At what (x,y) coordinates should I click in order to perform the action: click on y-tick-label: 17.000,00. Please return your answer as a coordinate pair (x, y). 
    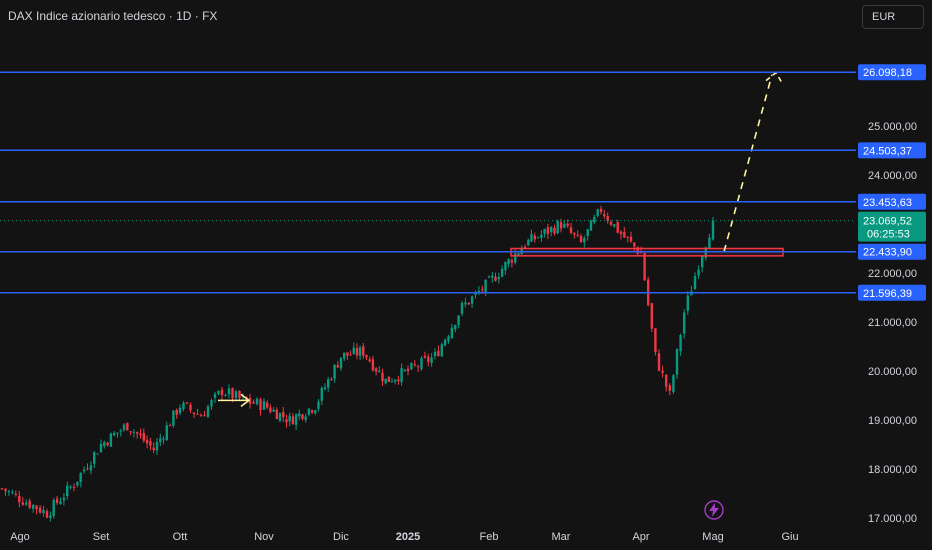
    Looking at the image, I should click on (892, 519).